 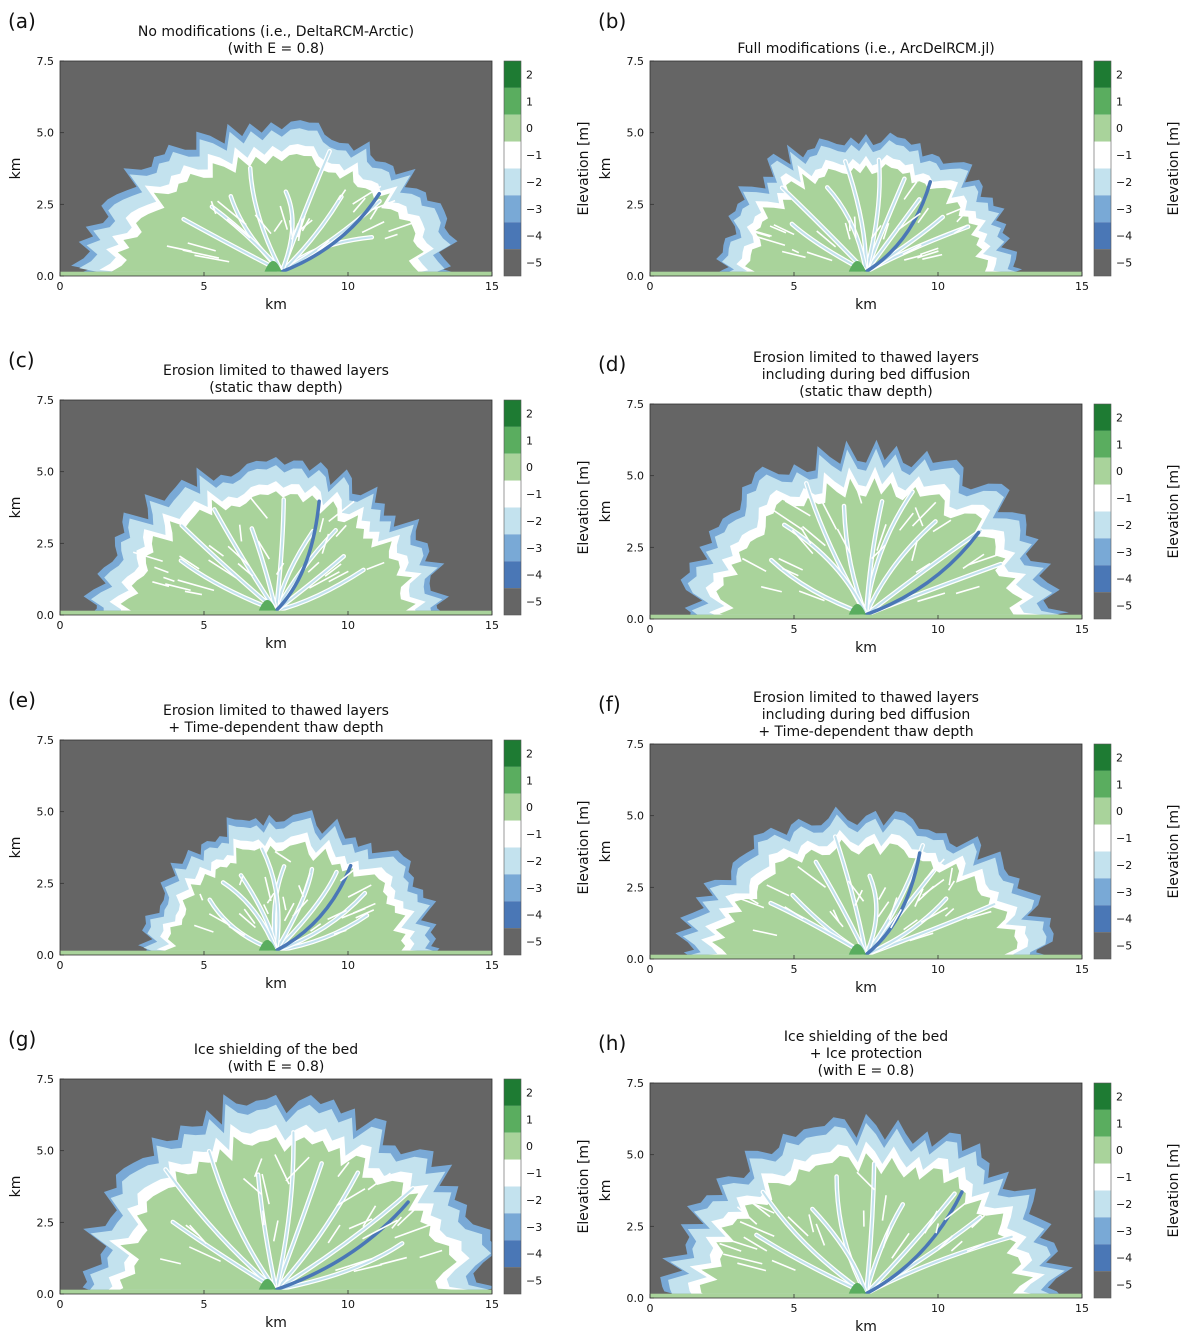 What do you see at coordinates (46, 276) in the screenshot?
I see `y-tick-label: 0.0` at bounding box center [46, 276].